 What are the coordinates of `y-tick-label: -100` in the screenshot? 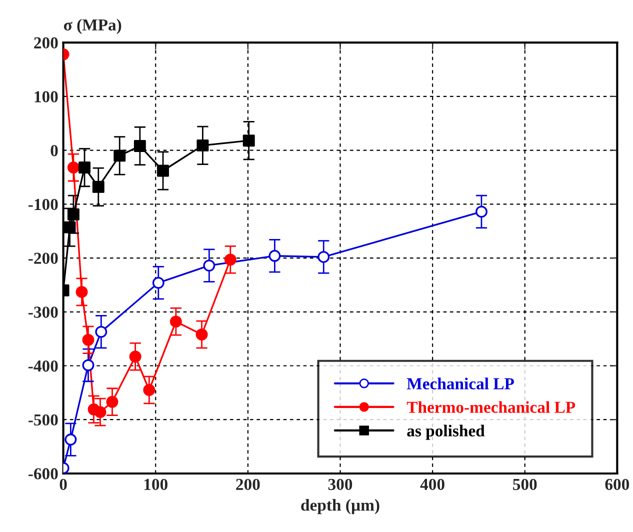 It's located at (43, 204).